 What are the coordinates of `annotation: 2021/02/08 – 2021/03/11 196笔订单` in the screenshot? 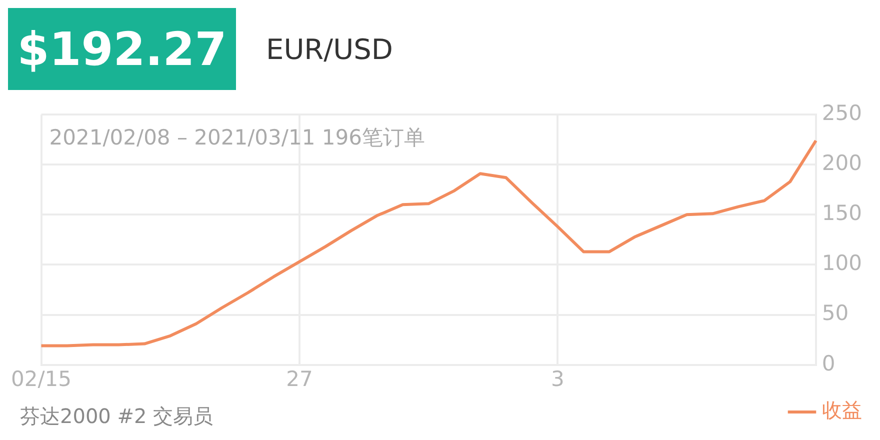 It's located at (237, 138).